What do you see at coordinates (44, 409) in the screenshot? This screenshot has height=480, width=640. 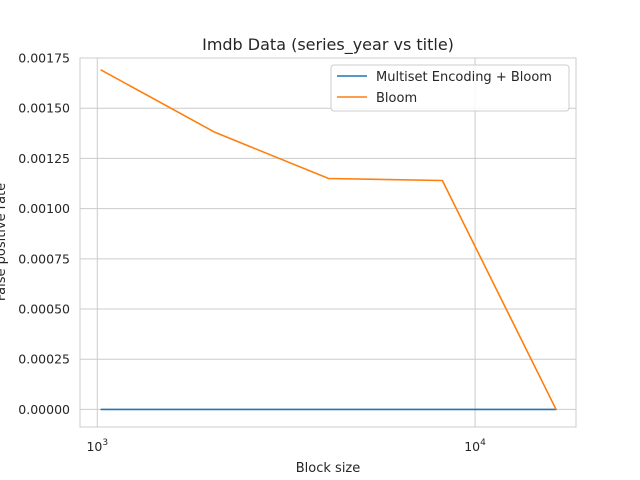 I see `y-tick-label: 0.00000` at bounding box center [44, 409].